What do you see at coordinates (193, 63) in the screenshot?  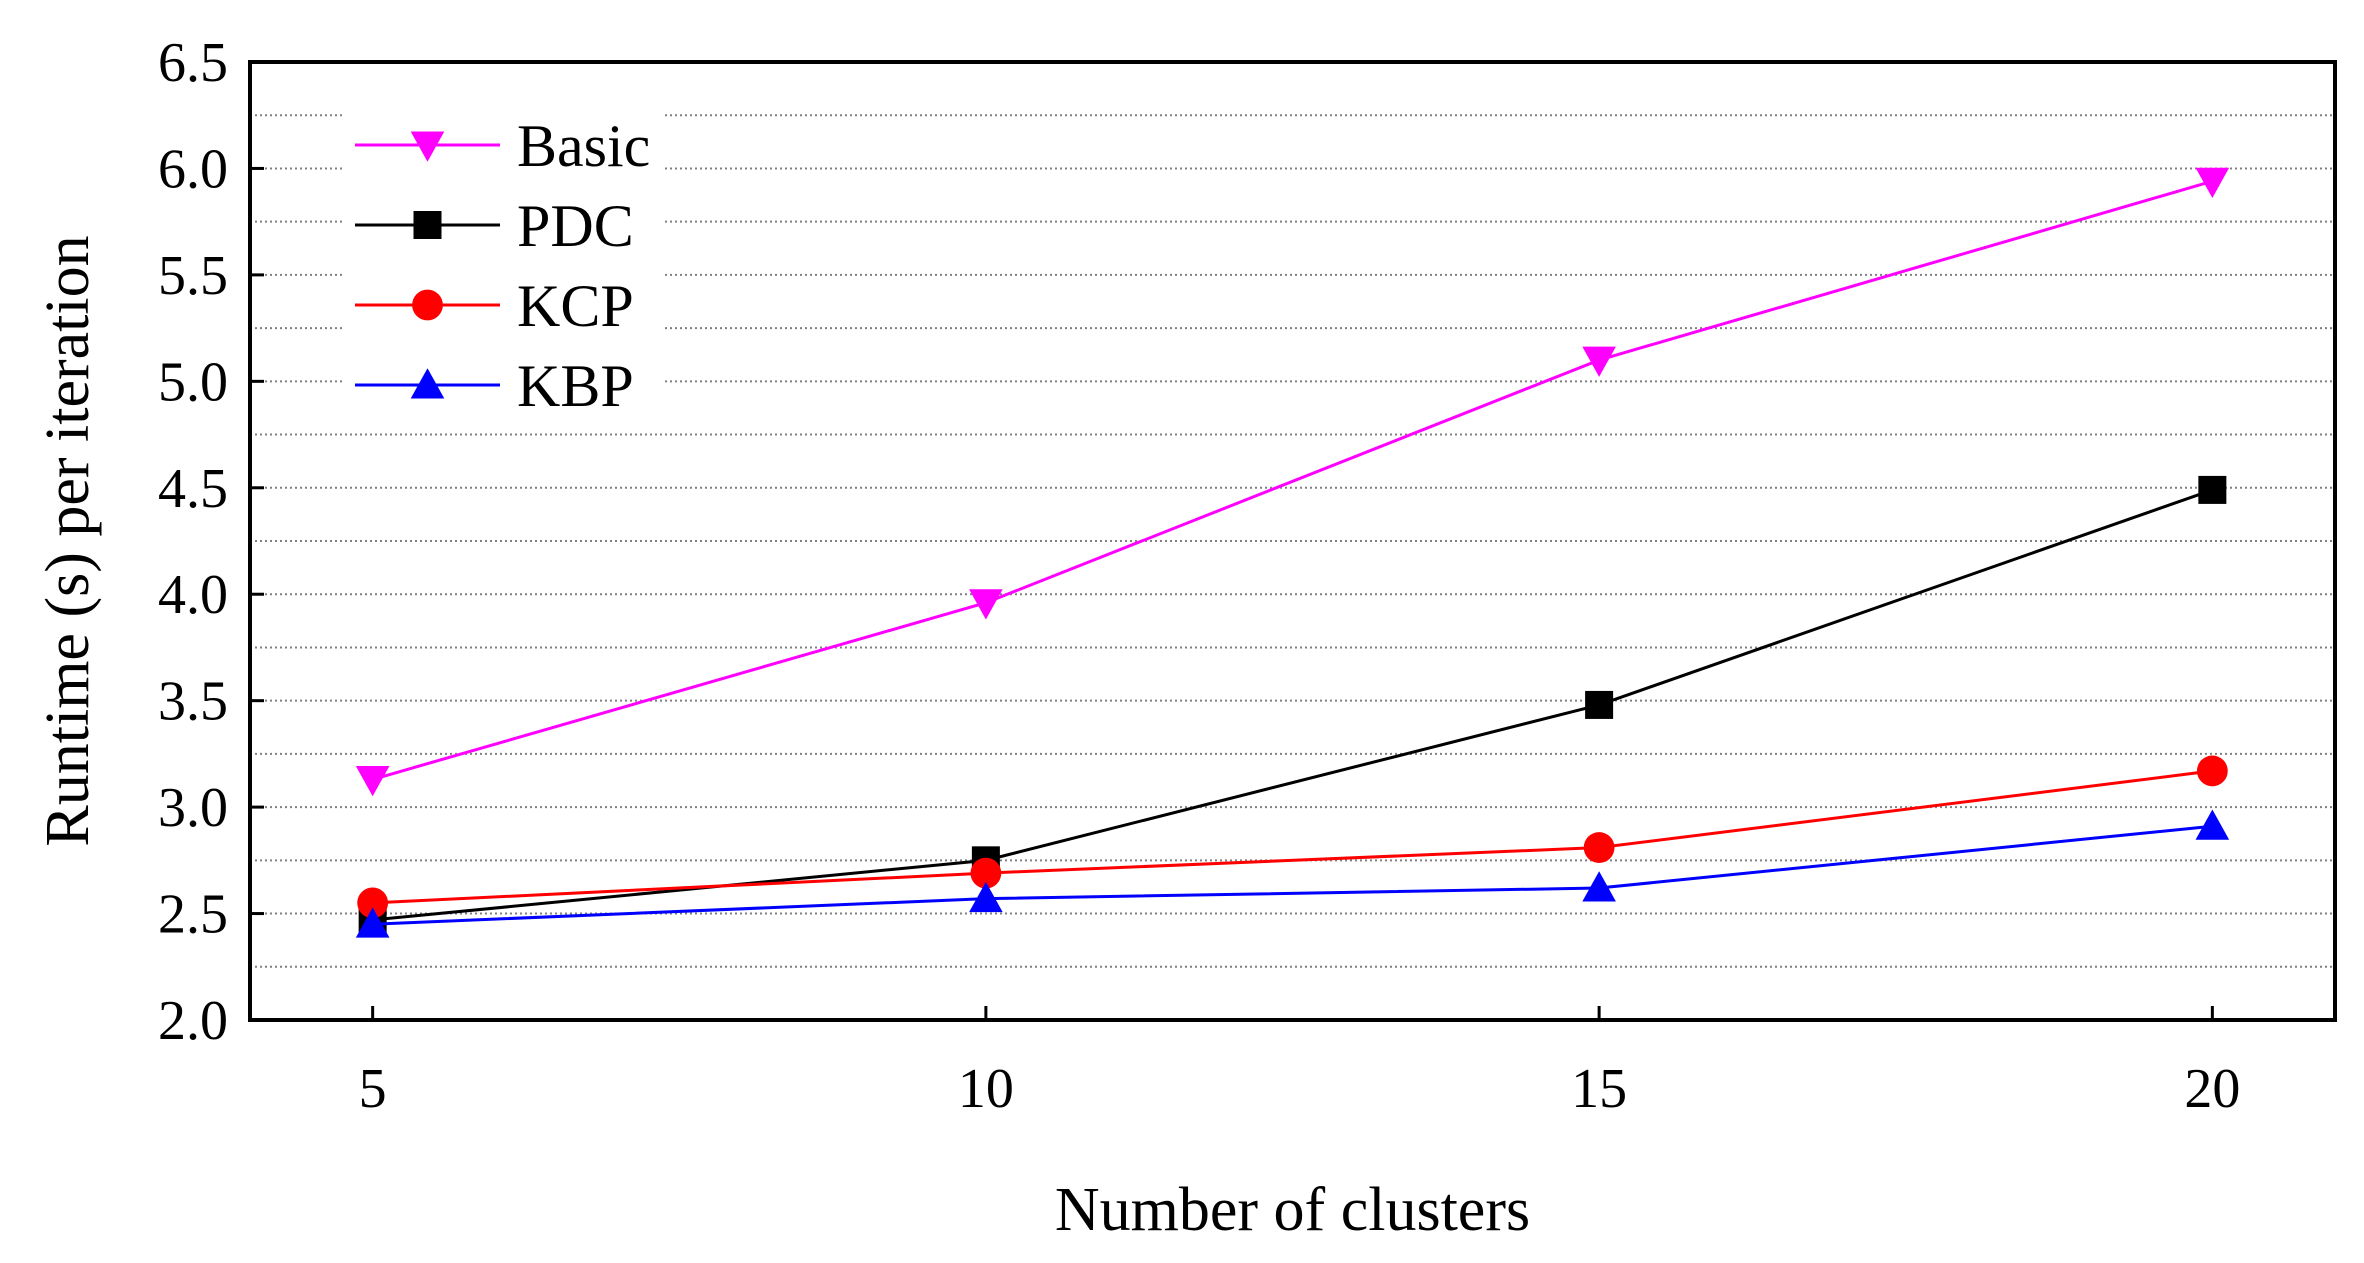 I see `y-tick-label: 6.5` at bounding box center [193, 63].